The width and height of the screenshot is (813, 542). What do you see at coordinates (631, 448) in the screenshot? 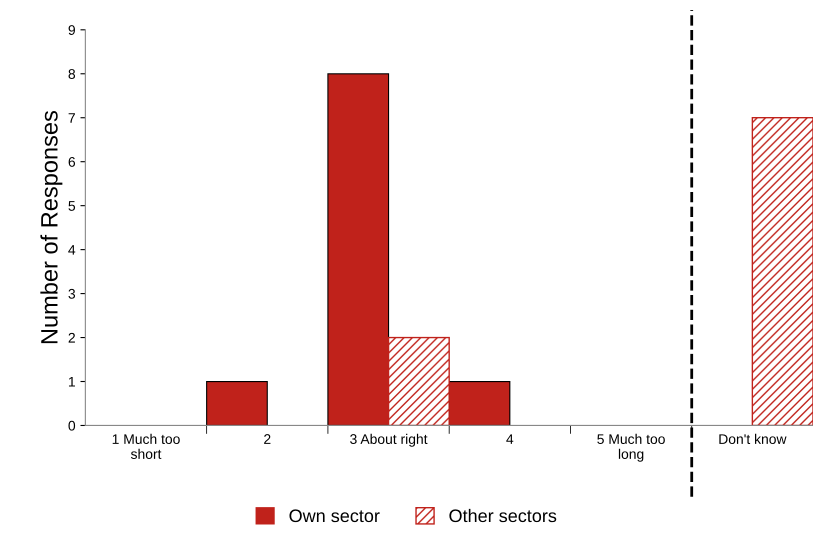
I see `x-tick-label: 5 Much too long` at bounding box center [631, 448].